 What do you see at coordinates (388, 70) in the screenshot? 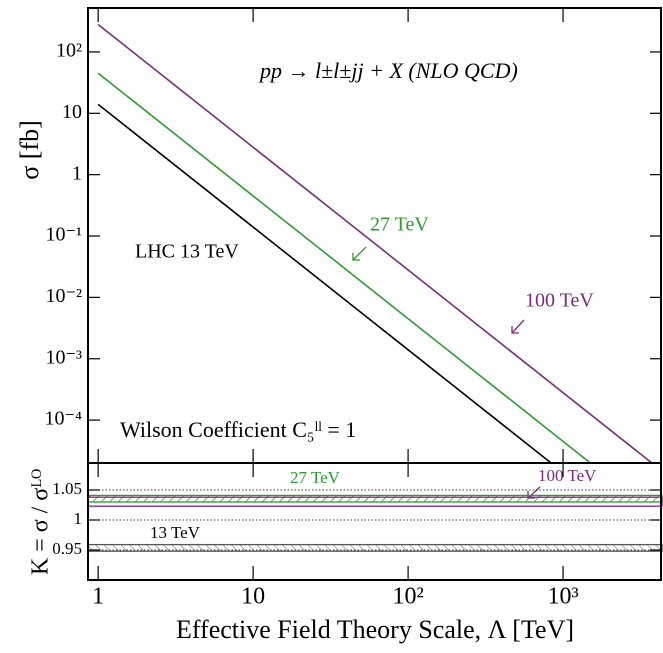
I see `chart-title: pp → l±l±jj + X (NLO QCD)` at bounding box center [388, 70].